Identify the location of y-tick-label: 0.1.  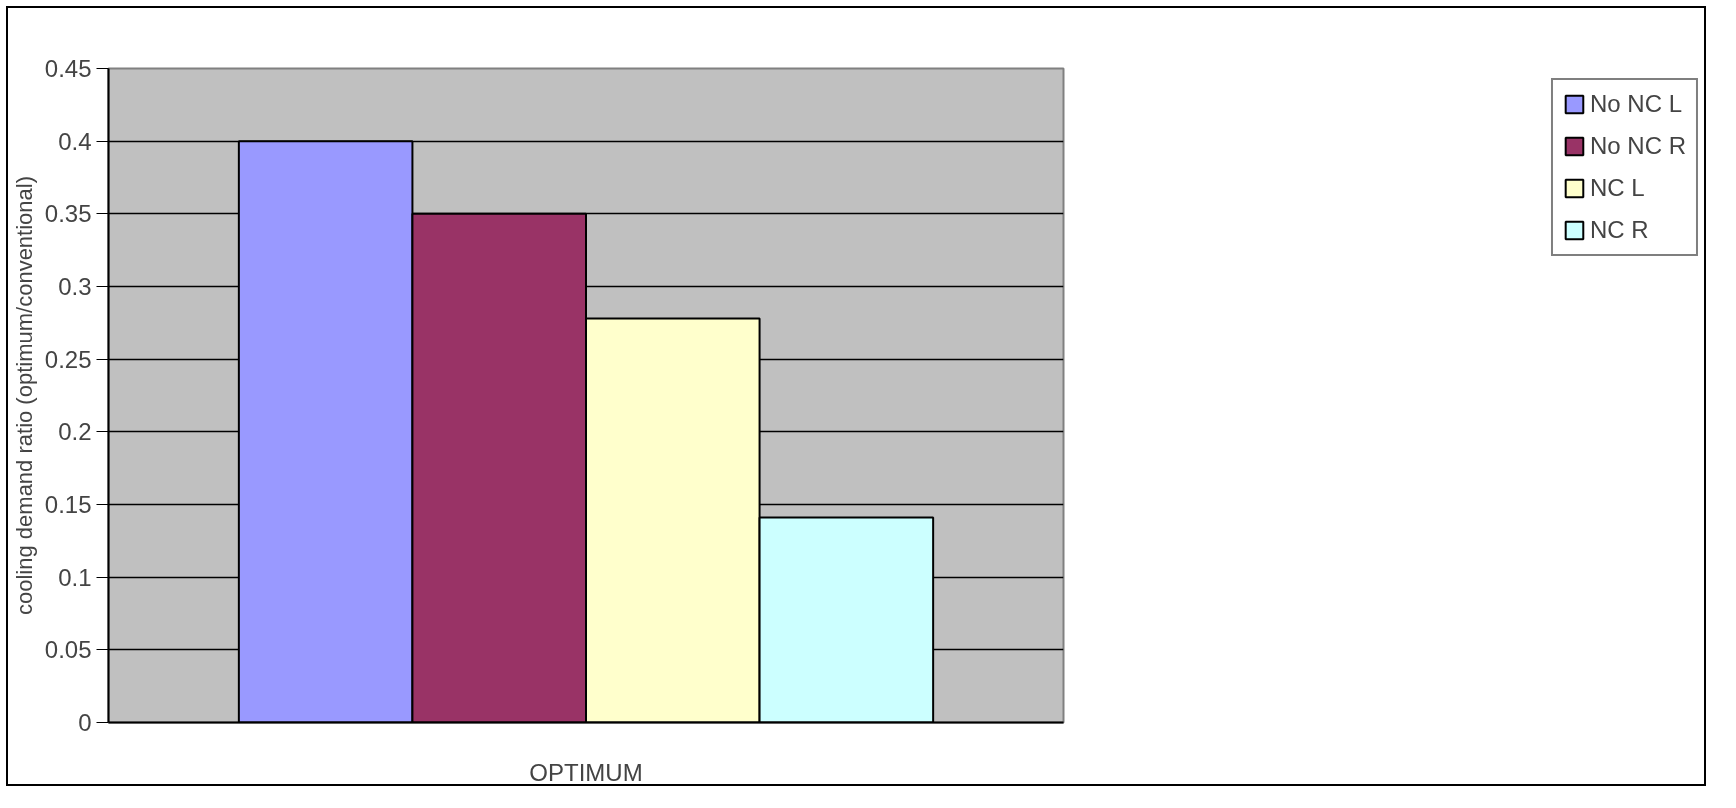
(75, 577).